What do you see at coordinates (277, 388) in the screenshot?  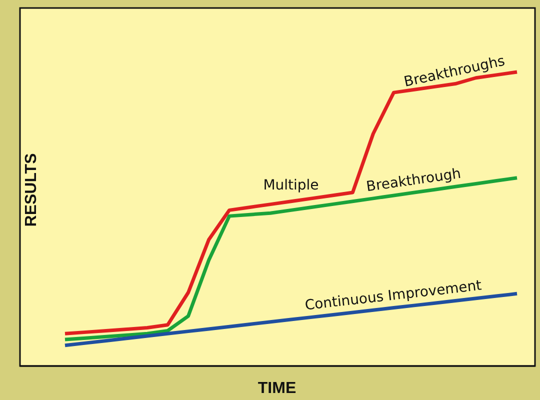 I see `x-axis-title: TIME` at bounding box center [277, 388].